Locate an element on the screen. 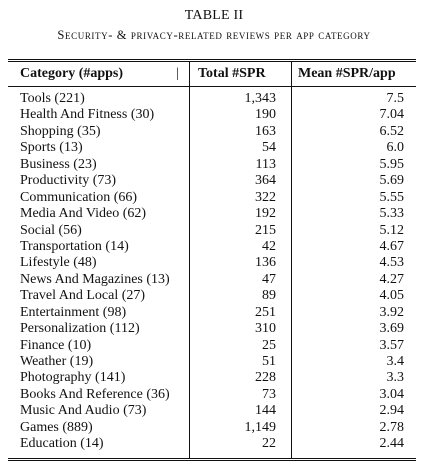 This screenshot has height=476, width=428. cell-category: Transportation (14) is located at coordinates (74, 246).